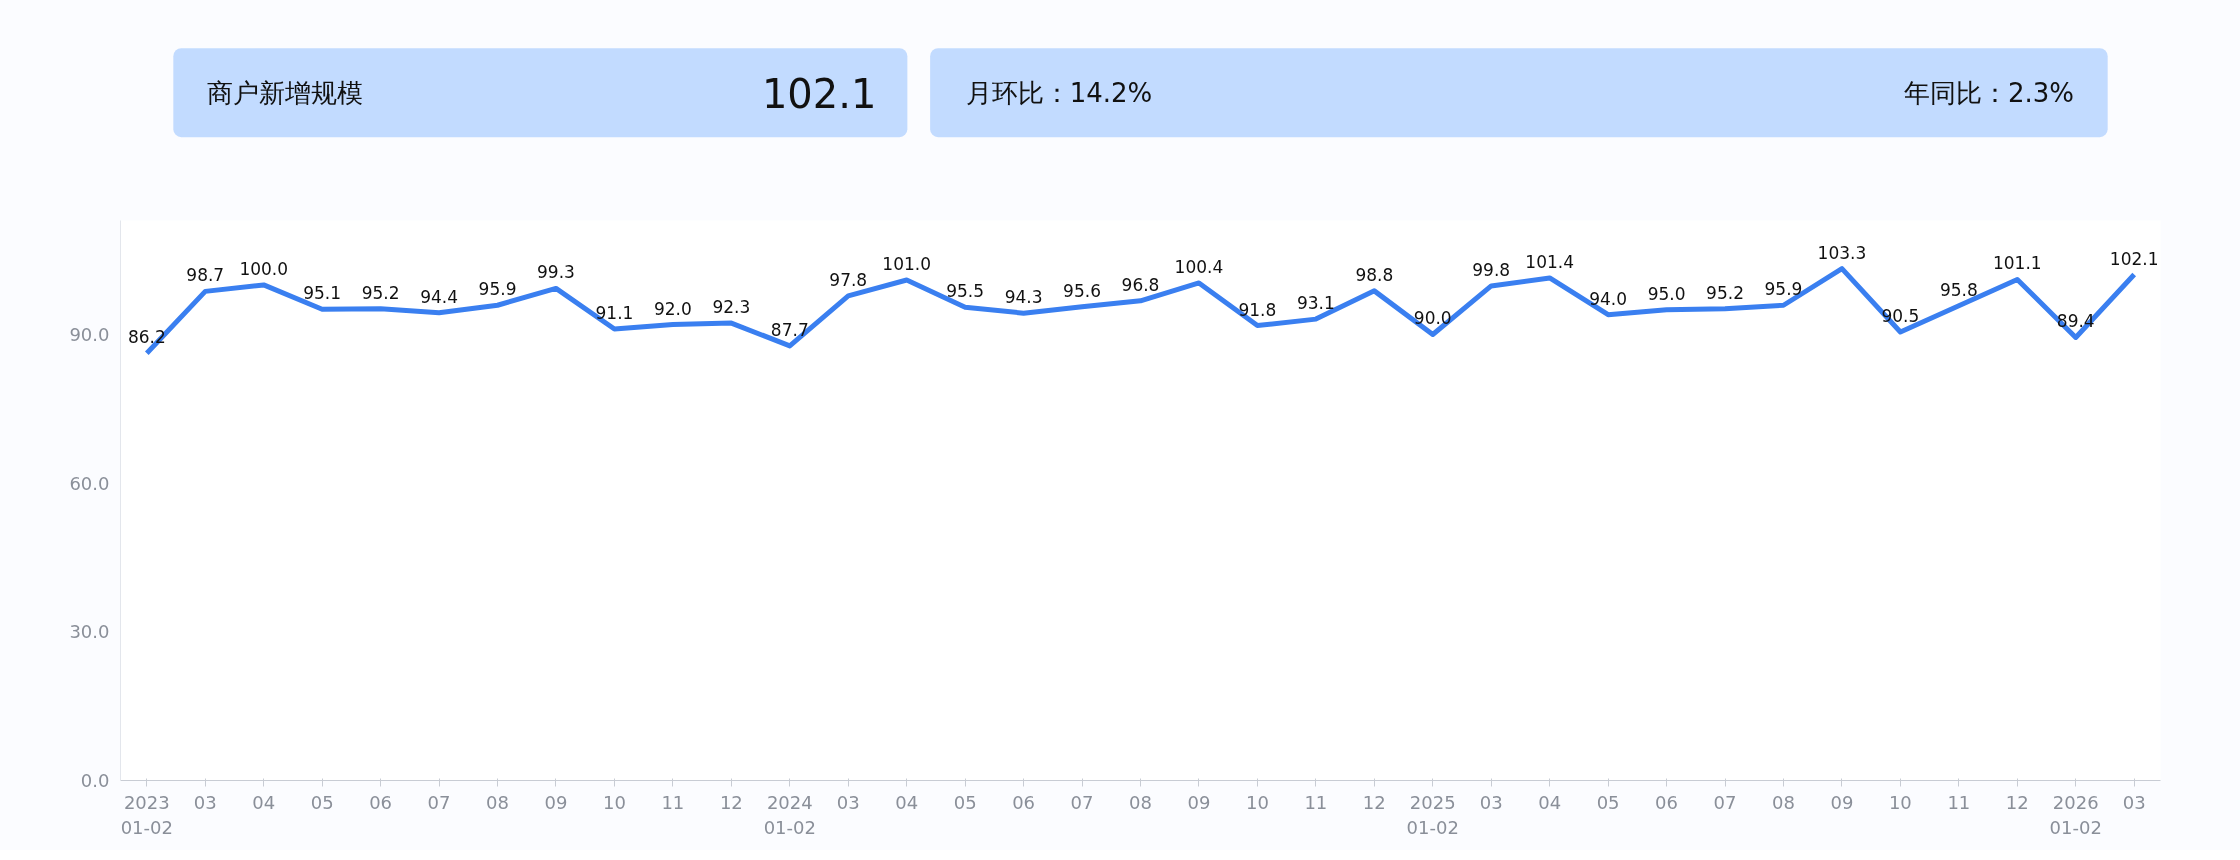  I want to click on text: 年同比：2.3%, so click(1988, 92).